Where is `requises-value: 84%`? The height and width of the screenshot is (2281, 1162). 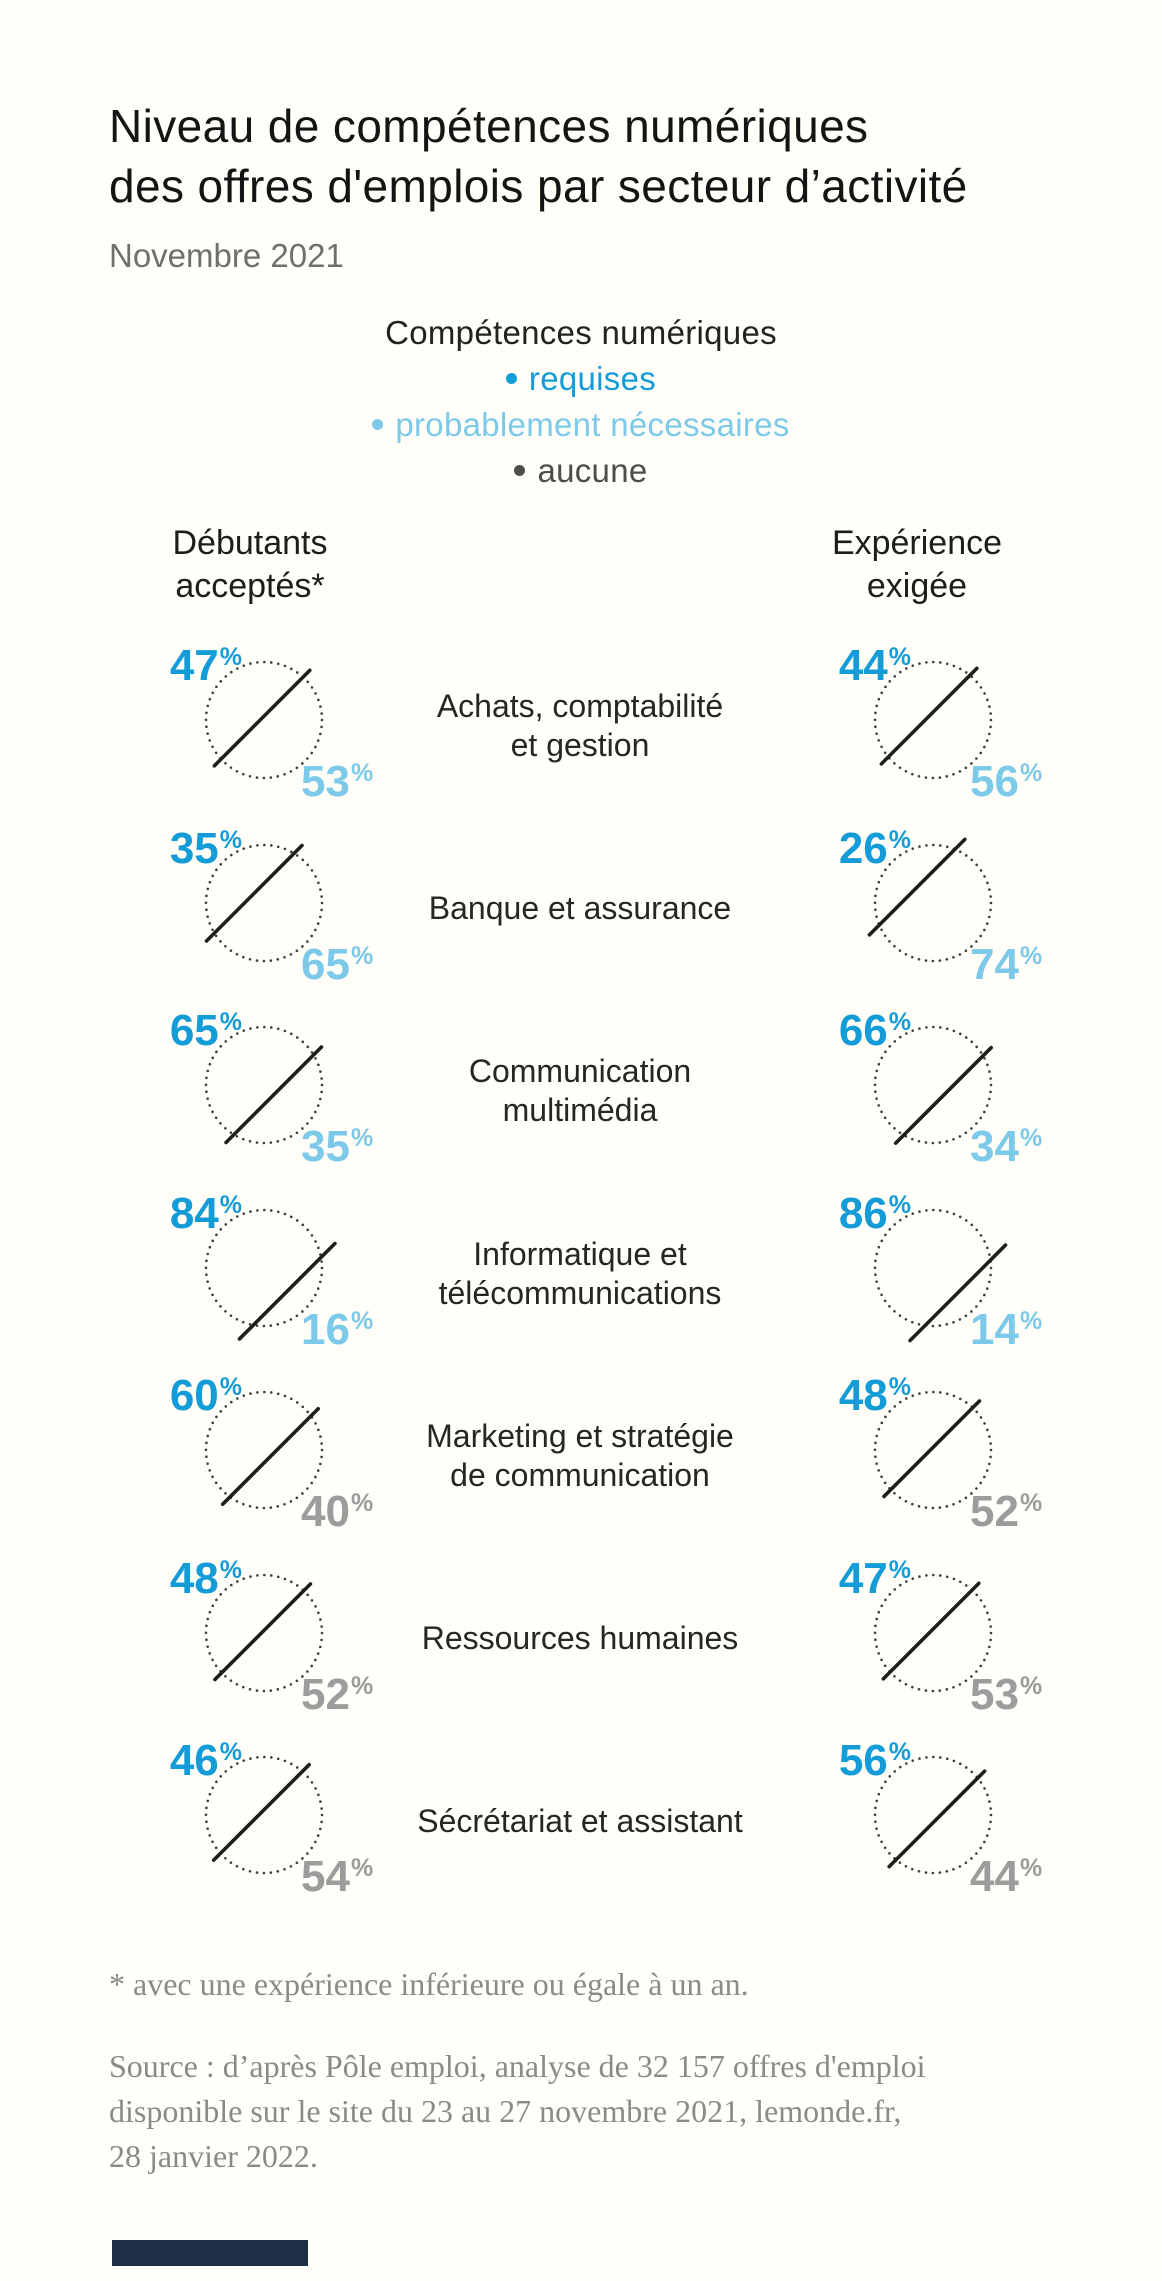 requises-value: 84% is located at coordinates (198, 1215).